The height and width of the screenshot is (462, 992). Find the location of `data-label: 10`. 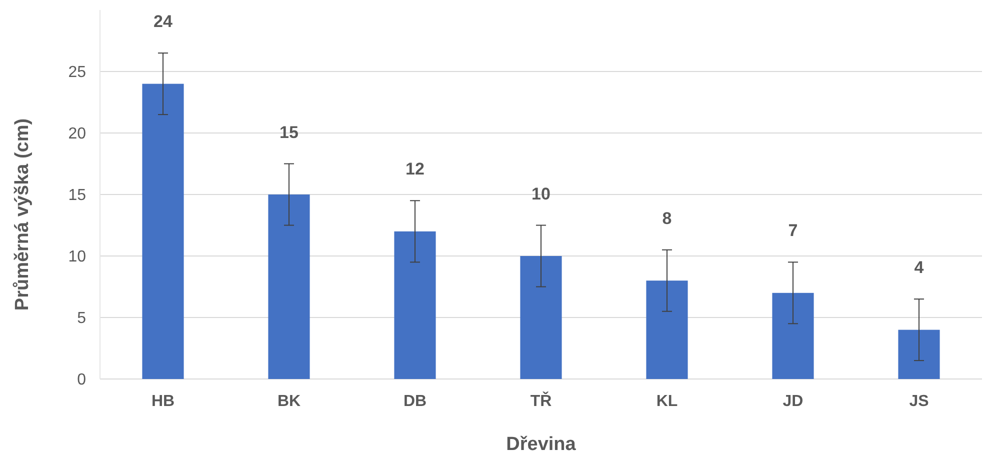

data-label: 10 is located at coordinates (541, 194).